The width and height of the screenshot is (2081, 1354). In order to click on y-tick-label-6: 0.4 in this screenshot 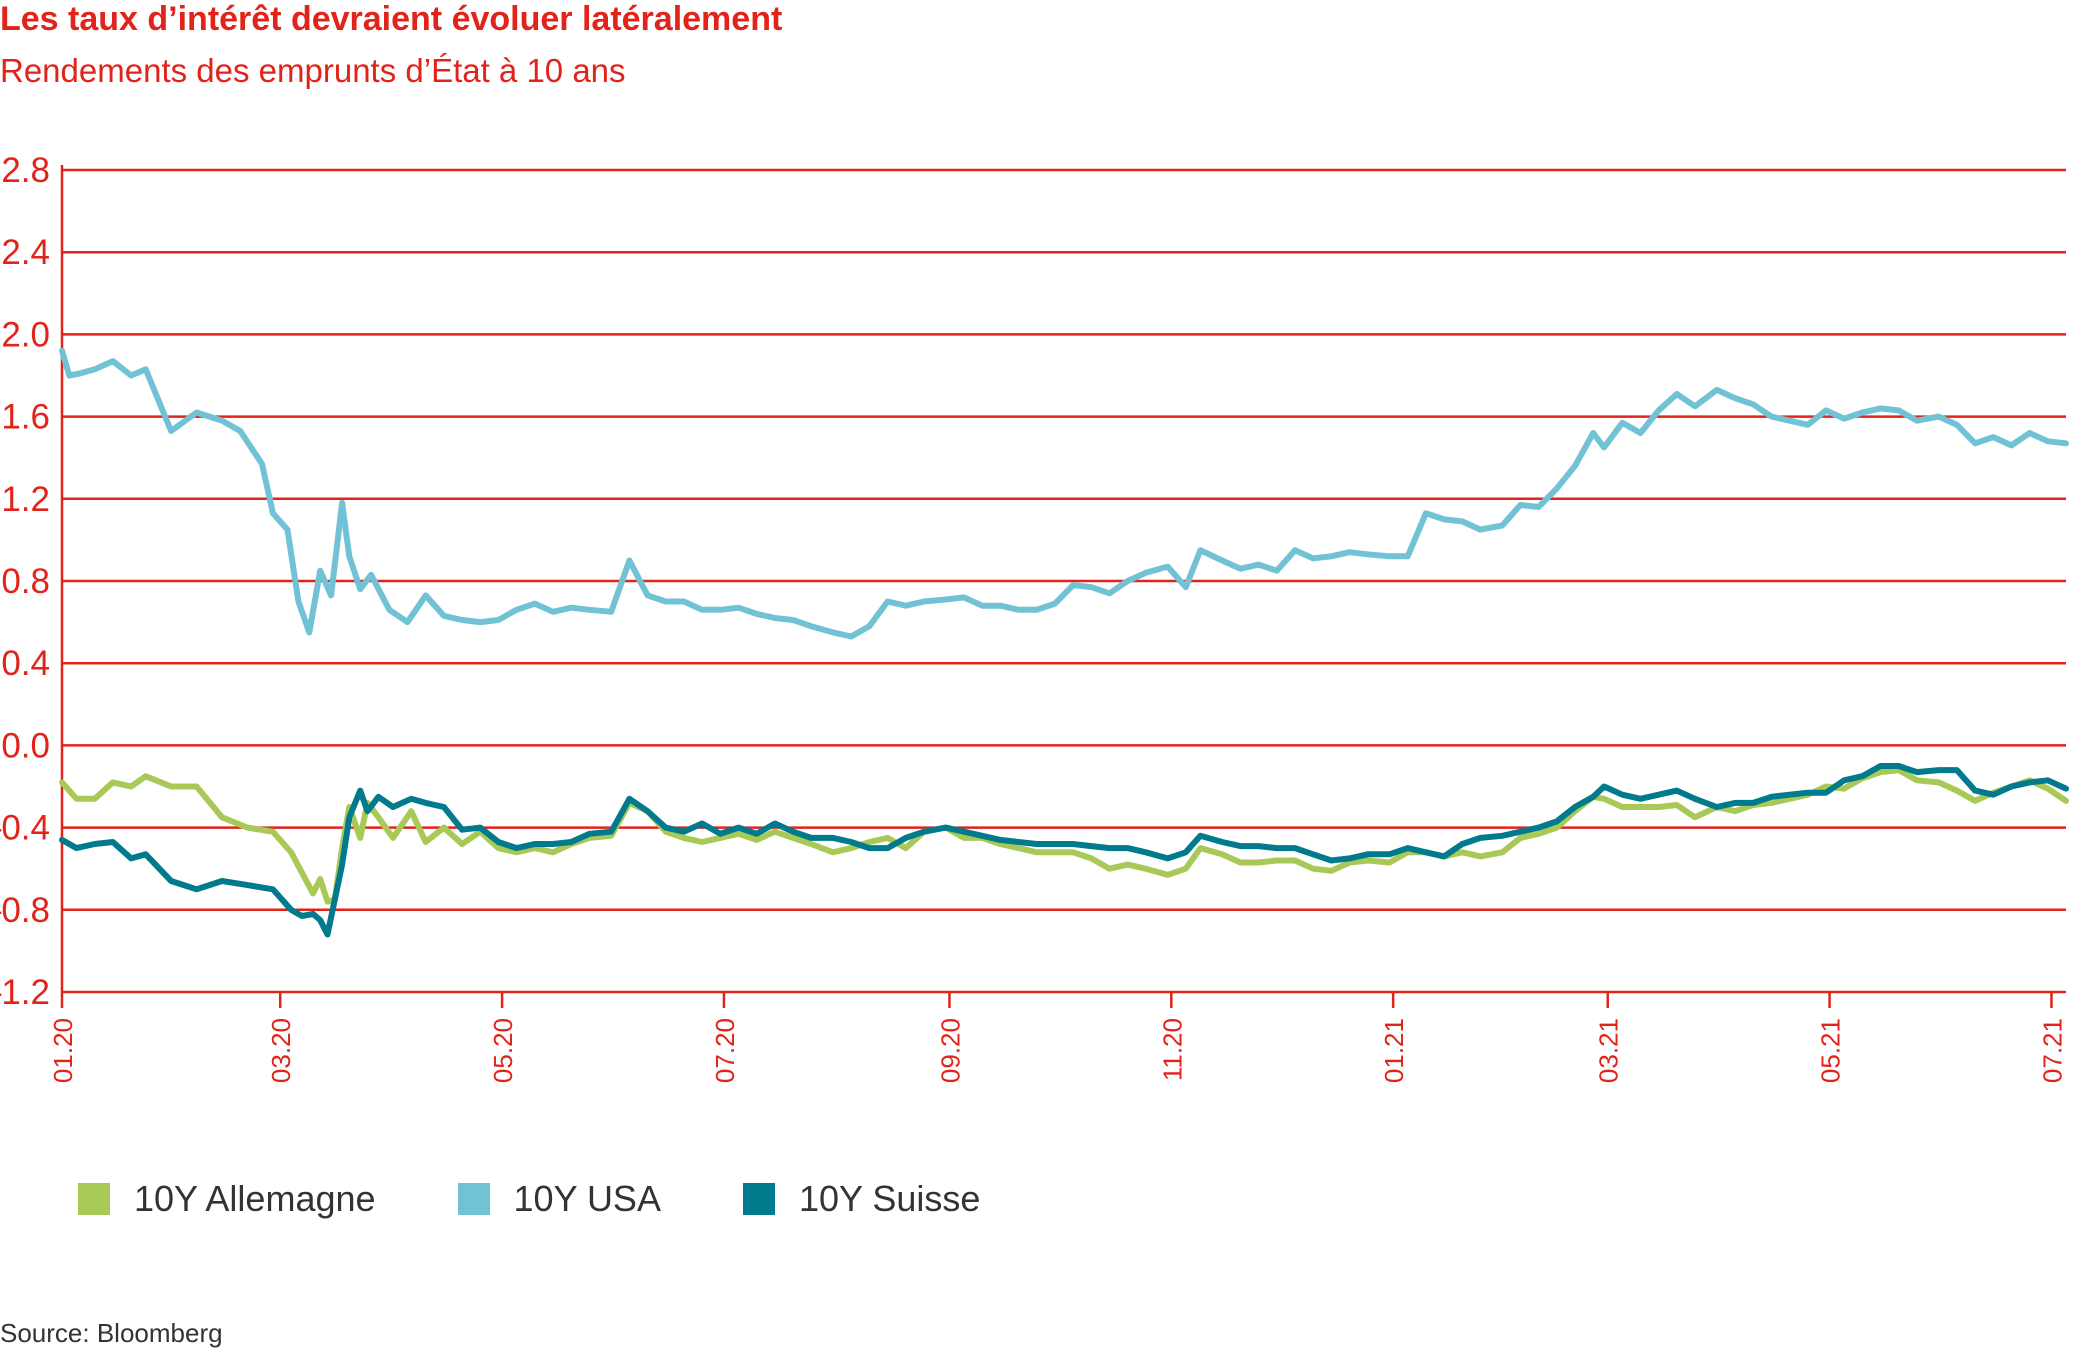, I will do `click(25, 663)`.